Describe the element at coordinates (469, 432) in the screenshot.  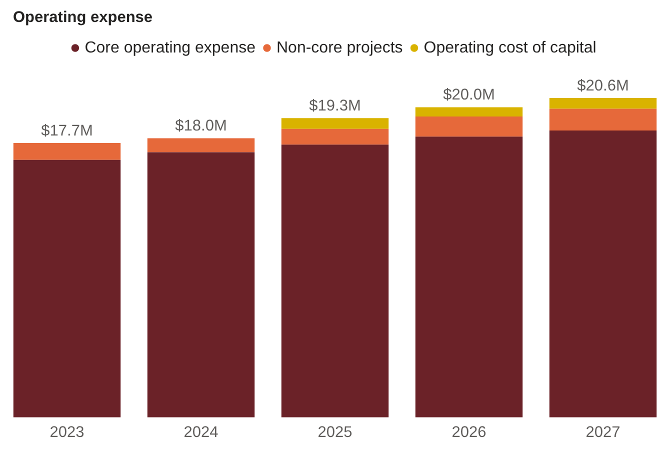
I see `x-tick-label: 2026` at that location.